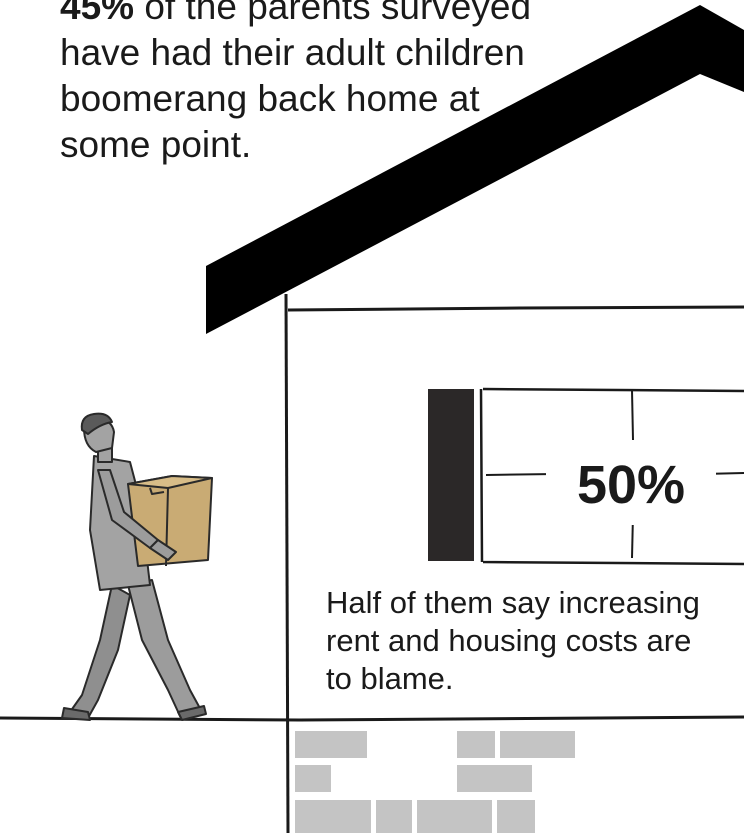  What do you see at coordinates (270, 98) in the screenshot?
I see `intro-line3: boomerang back home at` at bounding box center [270, 98].